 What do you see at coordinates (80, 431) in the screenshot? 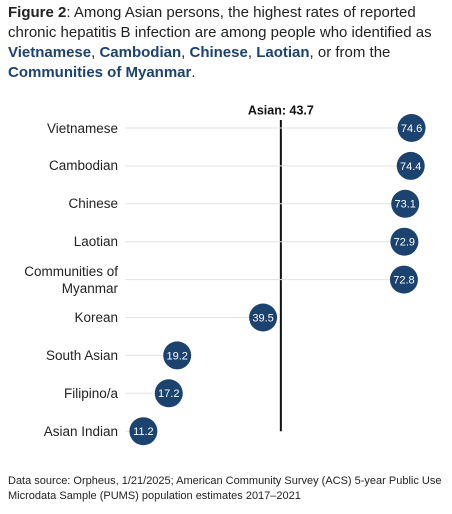
I see `category-label: Asian Indian` at bounding box center [80, 431].